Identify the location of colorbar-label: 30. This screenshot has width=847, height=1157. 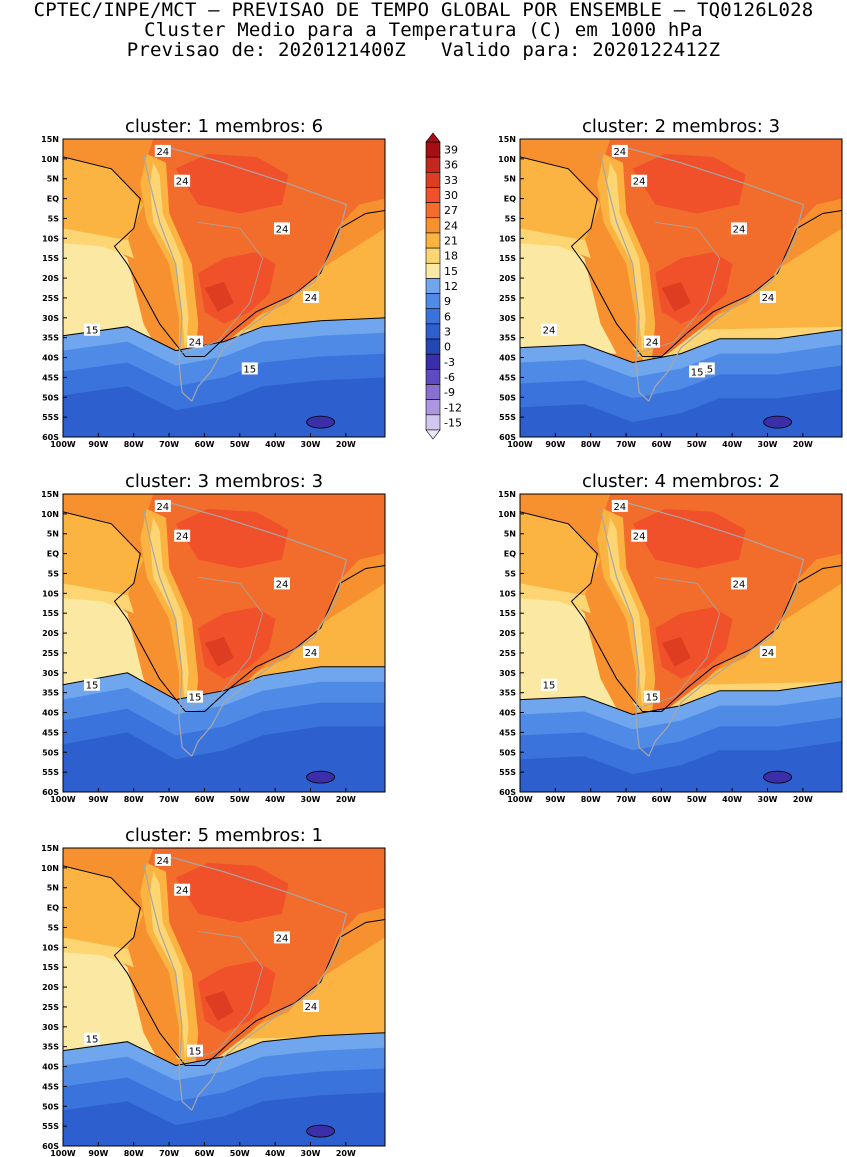
(451, 195).